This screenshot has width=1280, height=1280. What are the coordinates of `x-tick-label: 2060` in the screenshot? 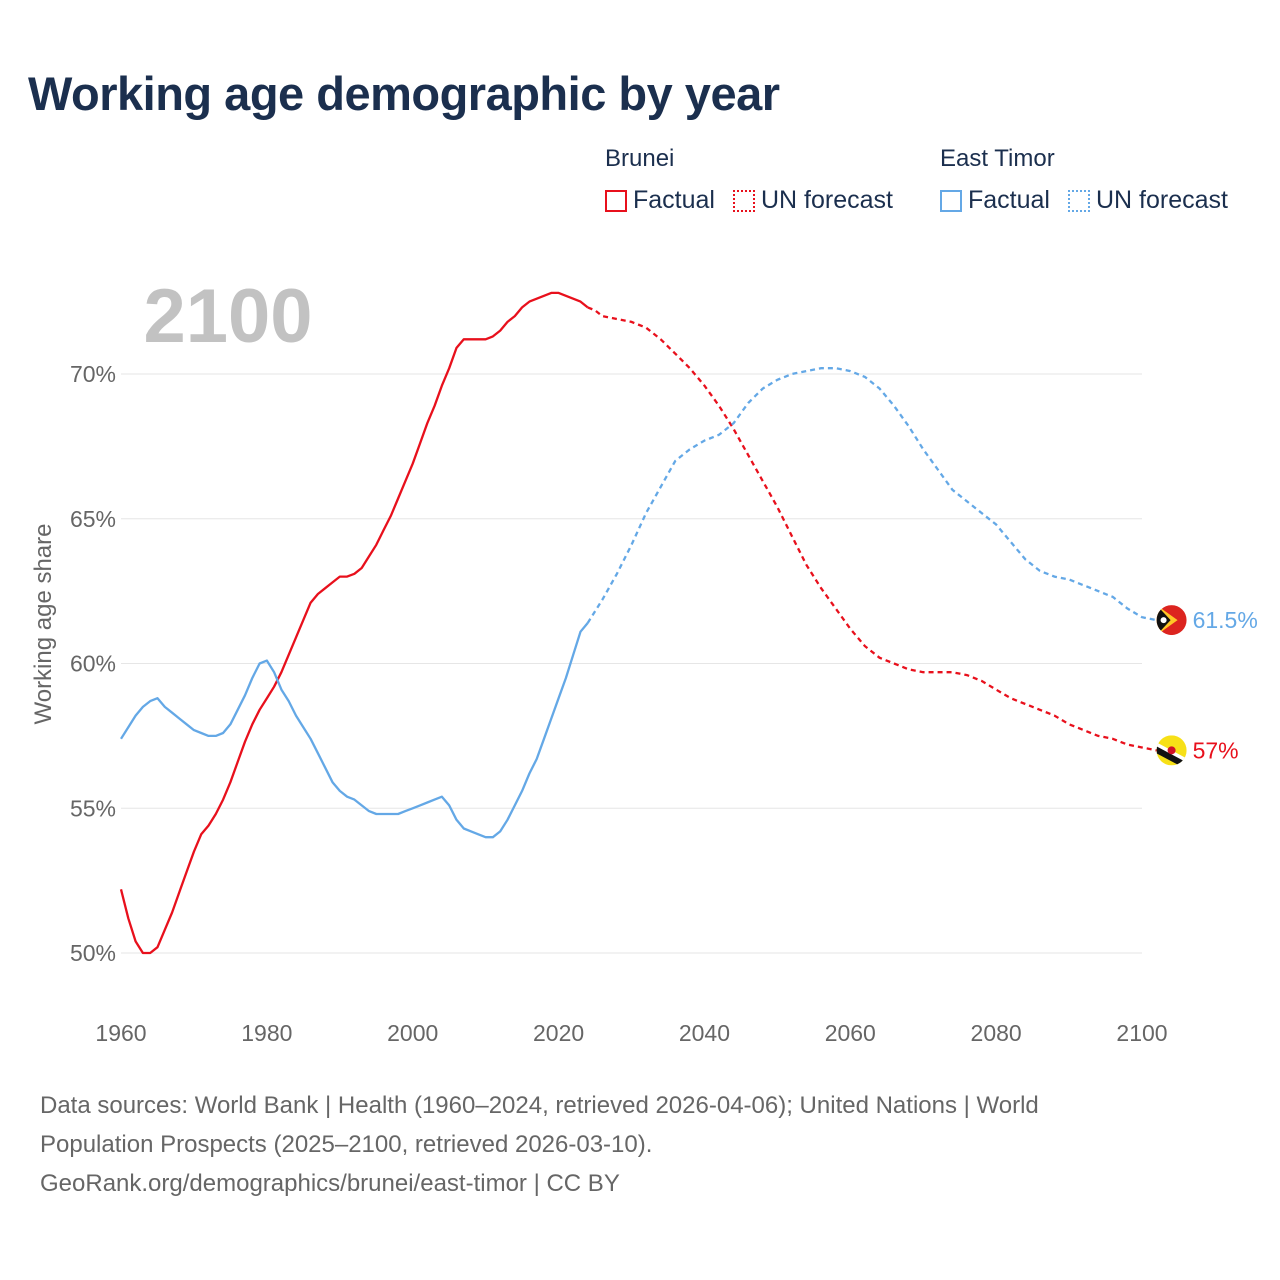 It's located at (850, 1033).